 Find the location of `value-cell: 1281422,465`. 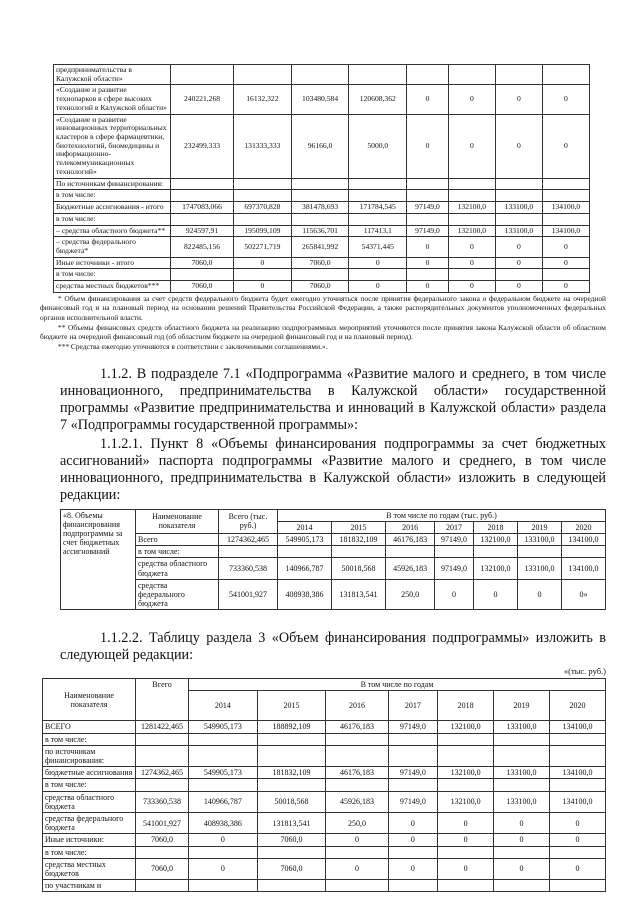

value-cell: 1281422,465 is located at coordinates (162, 727).